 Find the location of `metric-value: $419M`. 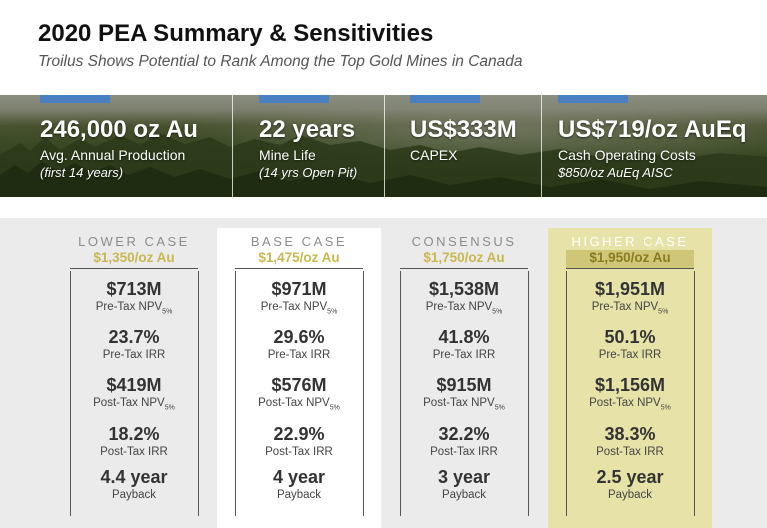

metric-value: $419M is located at coordinates (134, 385).